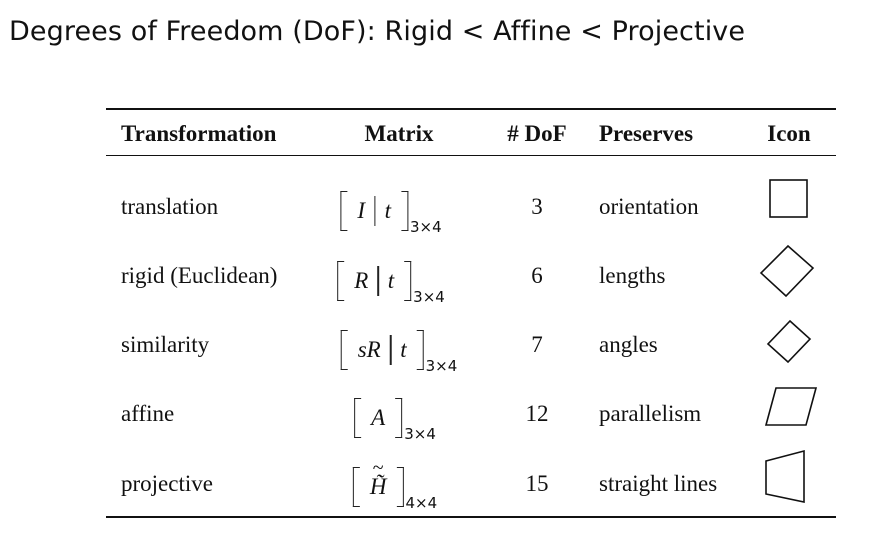 This screenshot has height=549, width=877. Describe the element at coordinates (167, 483) in the screenshot. I see `row-projective-name: projective` at that location.